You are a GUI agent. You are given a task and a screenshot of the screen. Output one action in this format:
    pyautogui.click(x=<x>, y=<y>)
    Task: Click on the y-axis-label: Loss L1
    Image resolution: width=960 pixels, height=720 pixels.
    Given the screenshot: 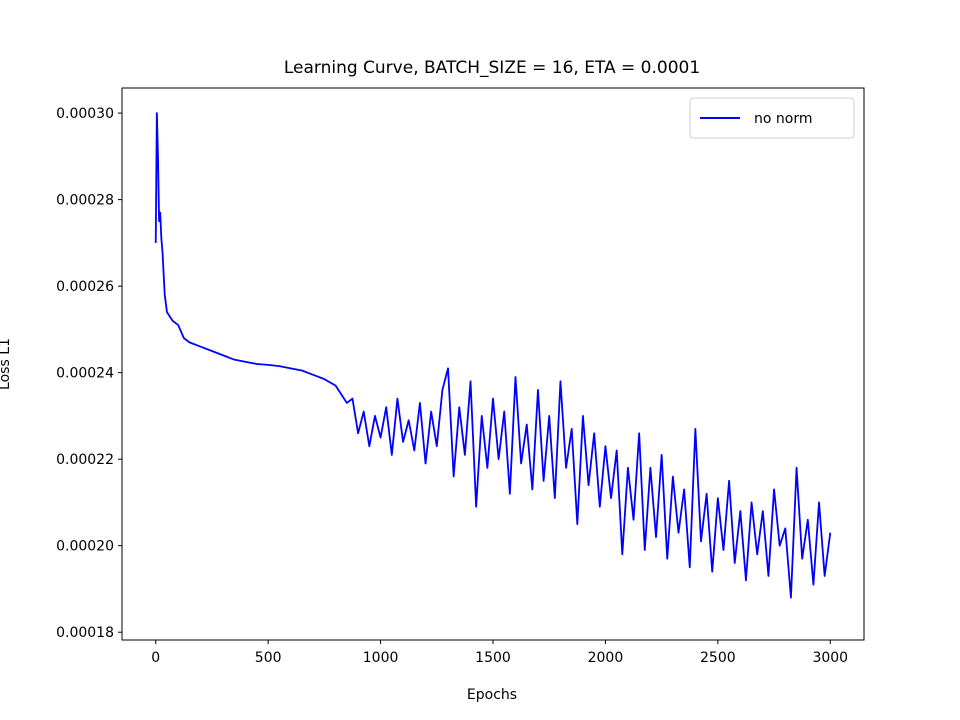 What is the action you would take?
    pyautogui.click(x=6, y=364)
    